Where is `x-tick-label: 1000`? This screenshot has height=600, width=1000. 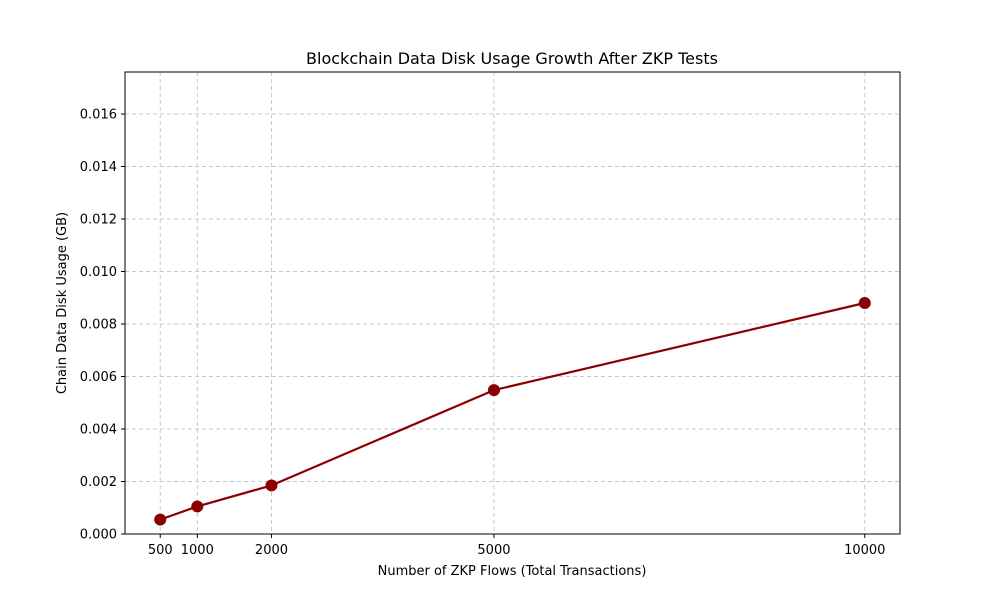
x-tick-label: 1000 is located at coordinates (197, 550).